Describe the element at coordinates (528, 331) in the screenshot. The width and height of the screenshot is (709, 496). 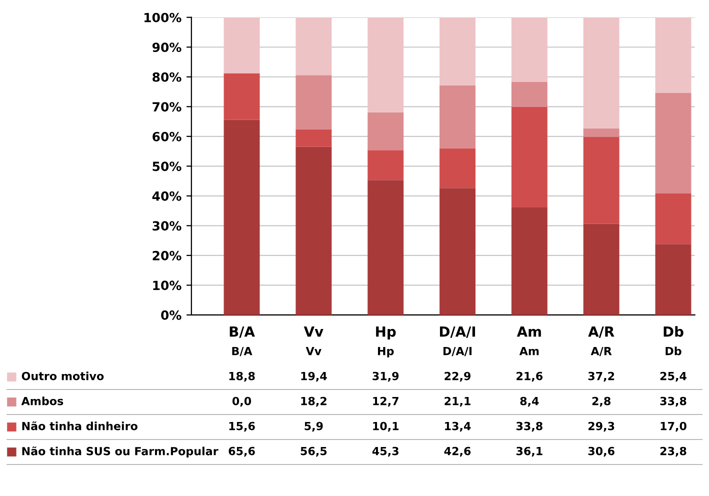
I see `x-tick-label: Am` at that location.